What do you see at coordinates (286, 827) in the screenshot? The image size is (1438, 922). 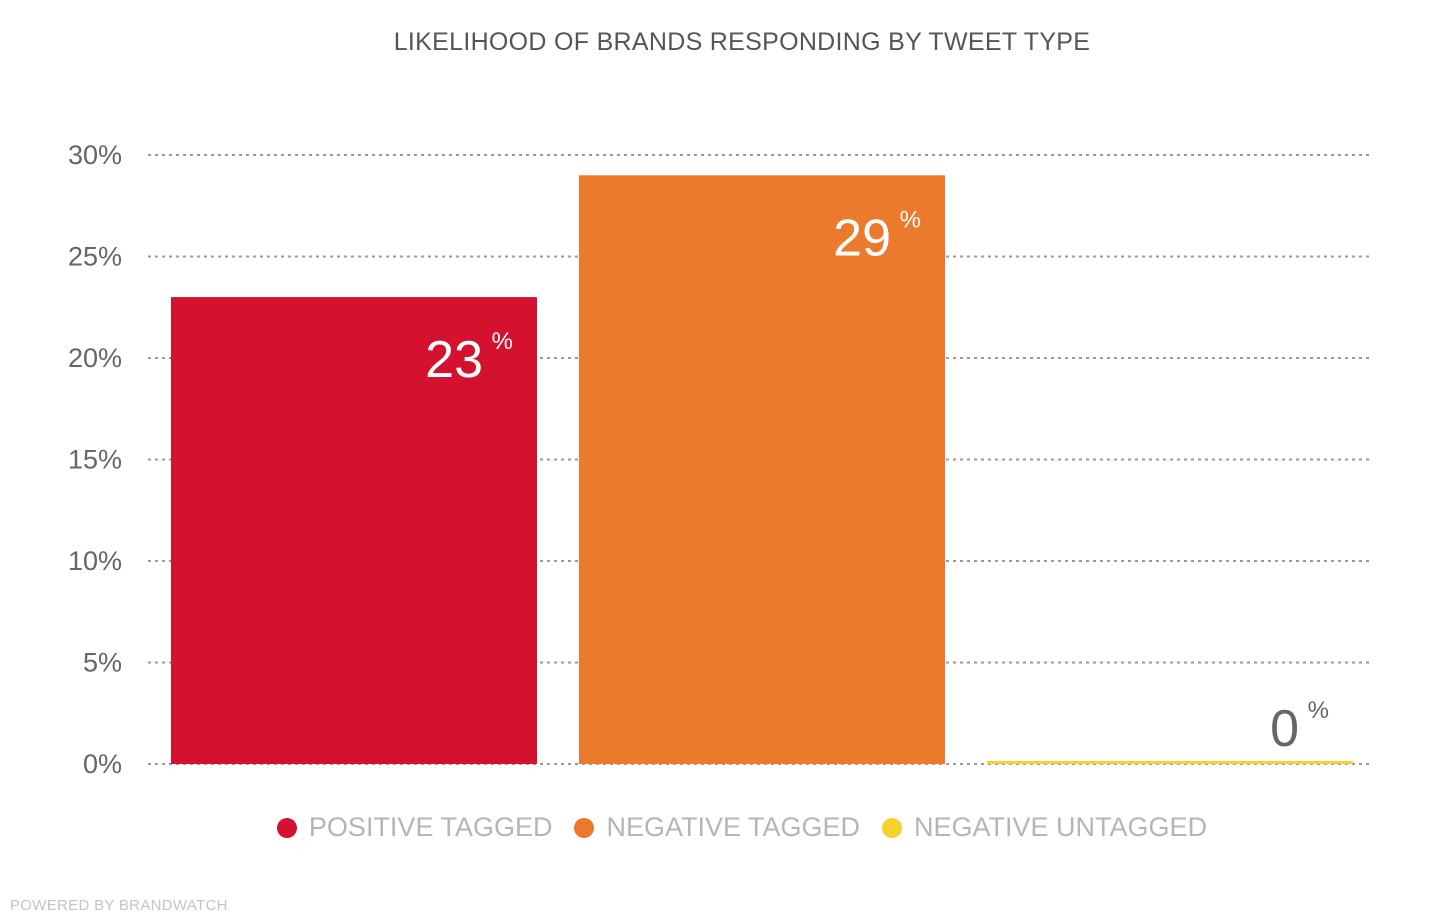 I see `legend-swatch-positive-tagged` at bounding box center [286, 827].